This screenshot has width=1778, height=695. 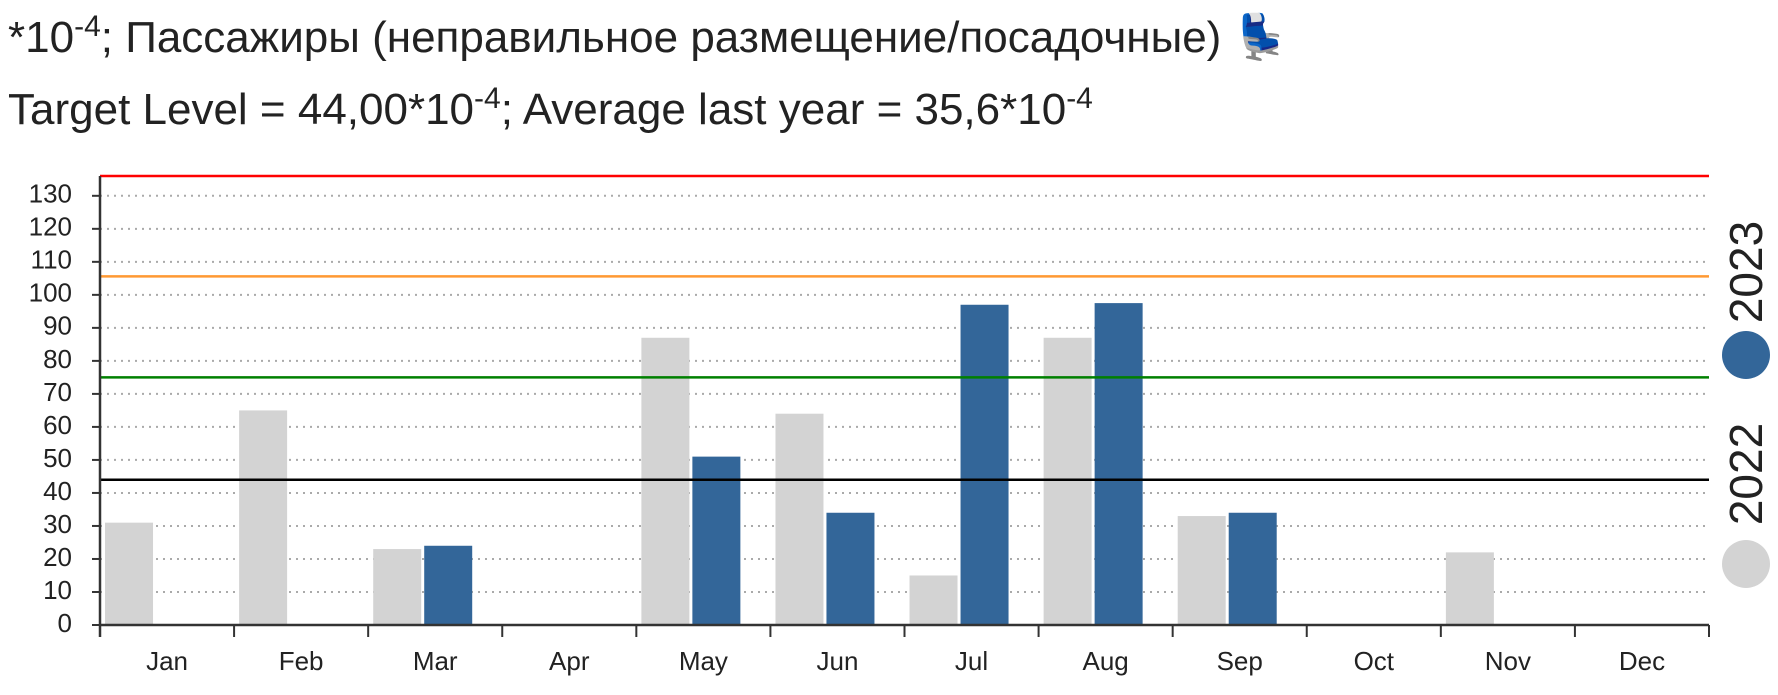 I want to click on y-tick-label: 110, so click(x=51, y=260).